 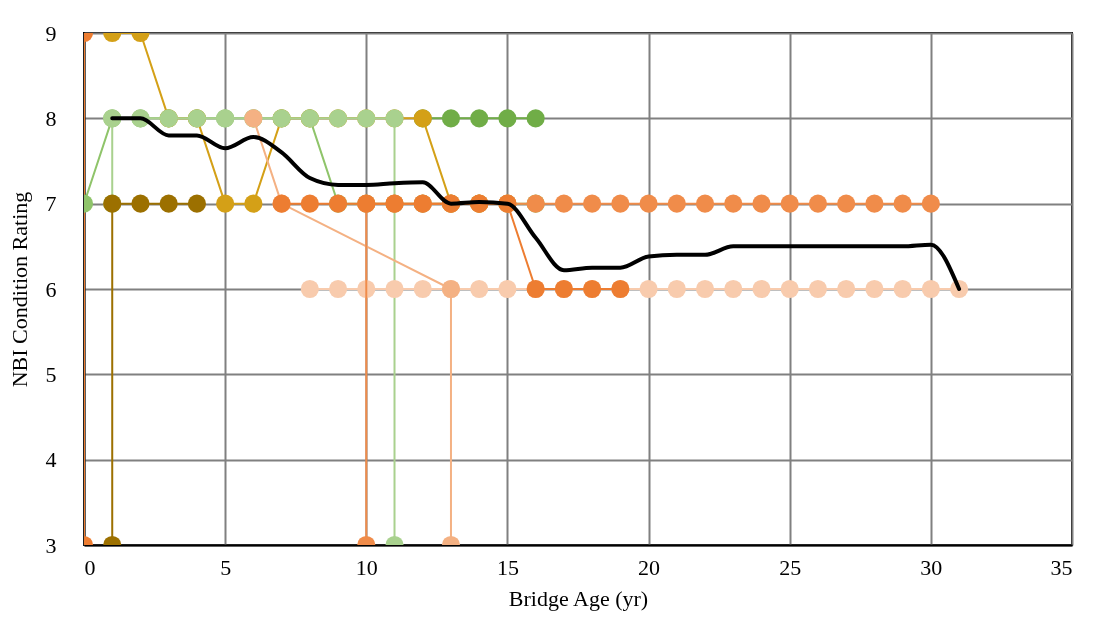 What do you see at coordinates (51, 289) in the screenshot?
I see `y-tick-label: 6` at bounding box center [51, 289].